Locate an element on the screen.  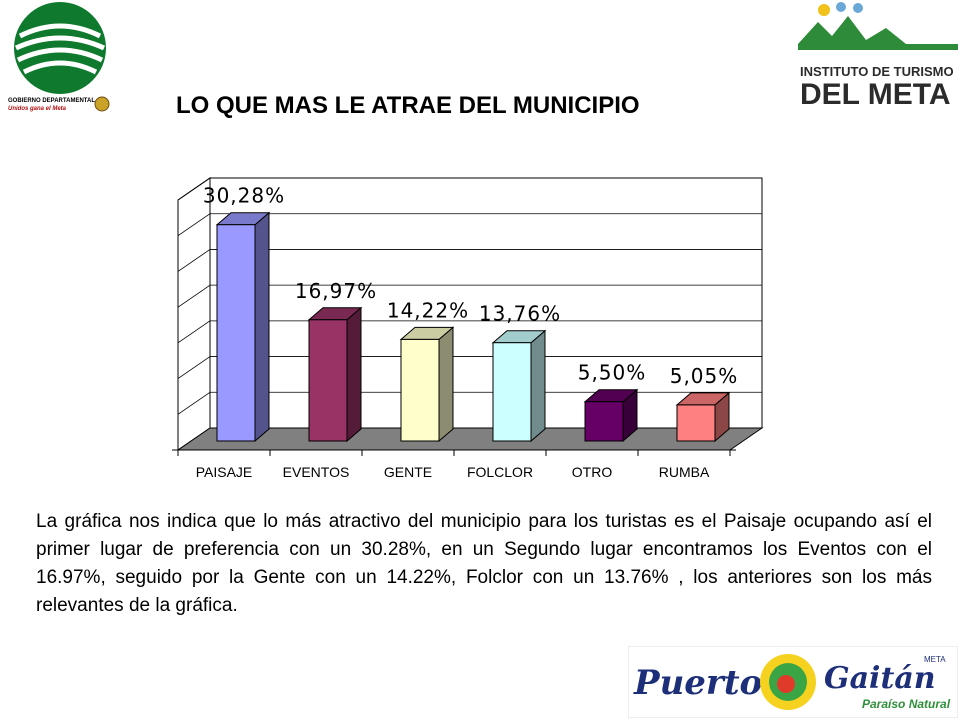
data-label: 13,76% is located at coordinates (520, 314).